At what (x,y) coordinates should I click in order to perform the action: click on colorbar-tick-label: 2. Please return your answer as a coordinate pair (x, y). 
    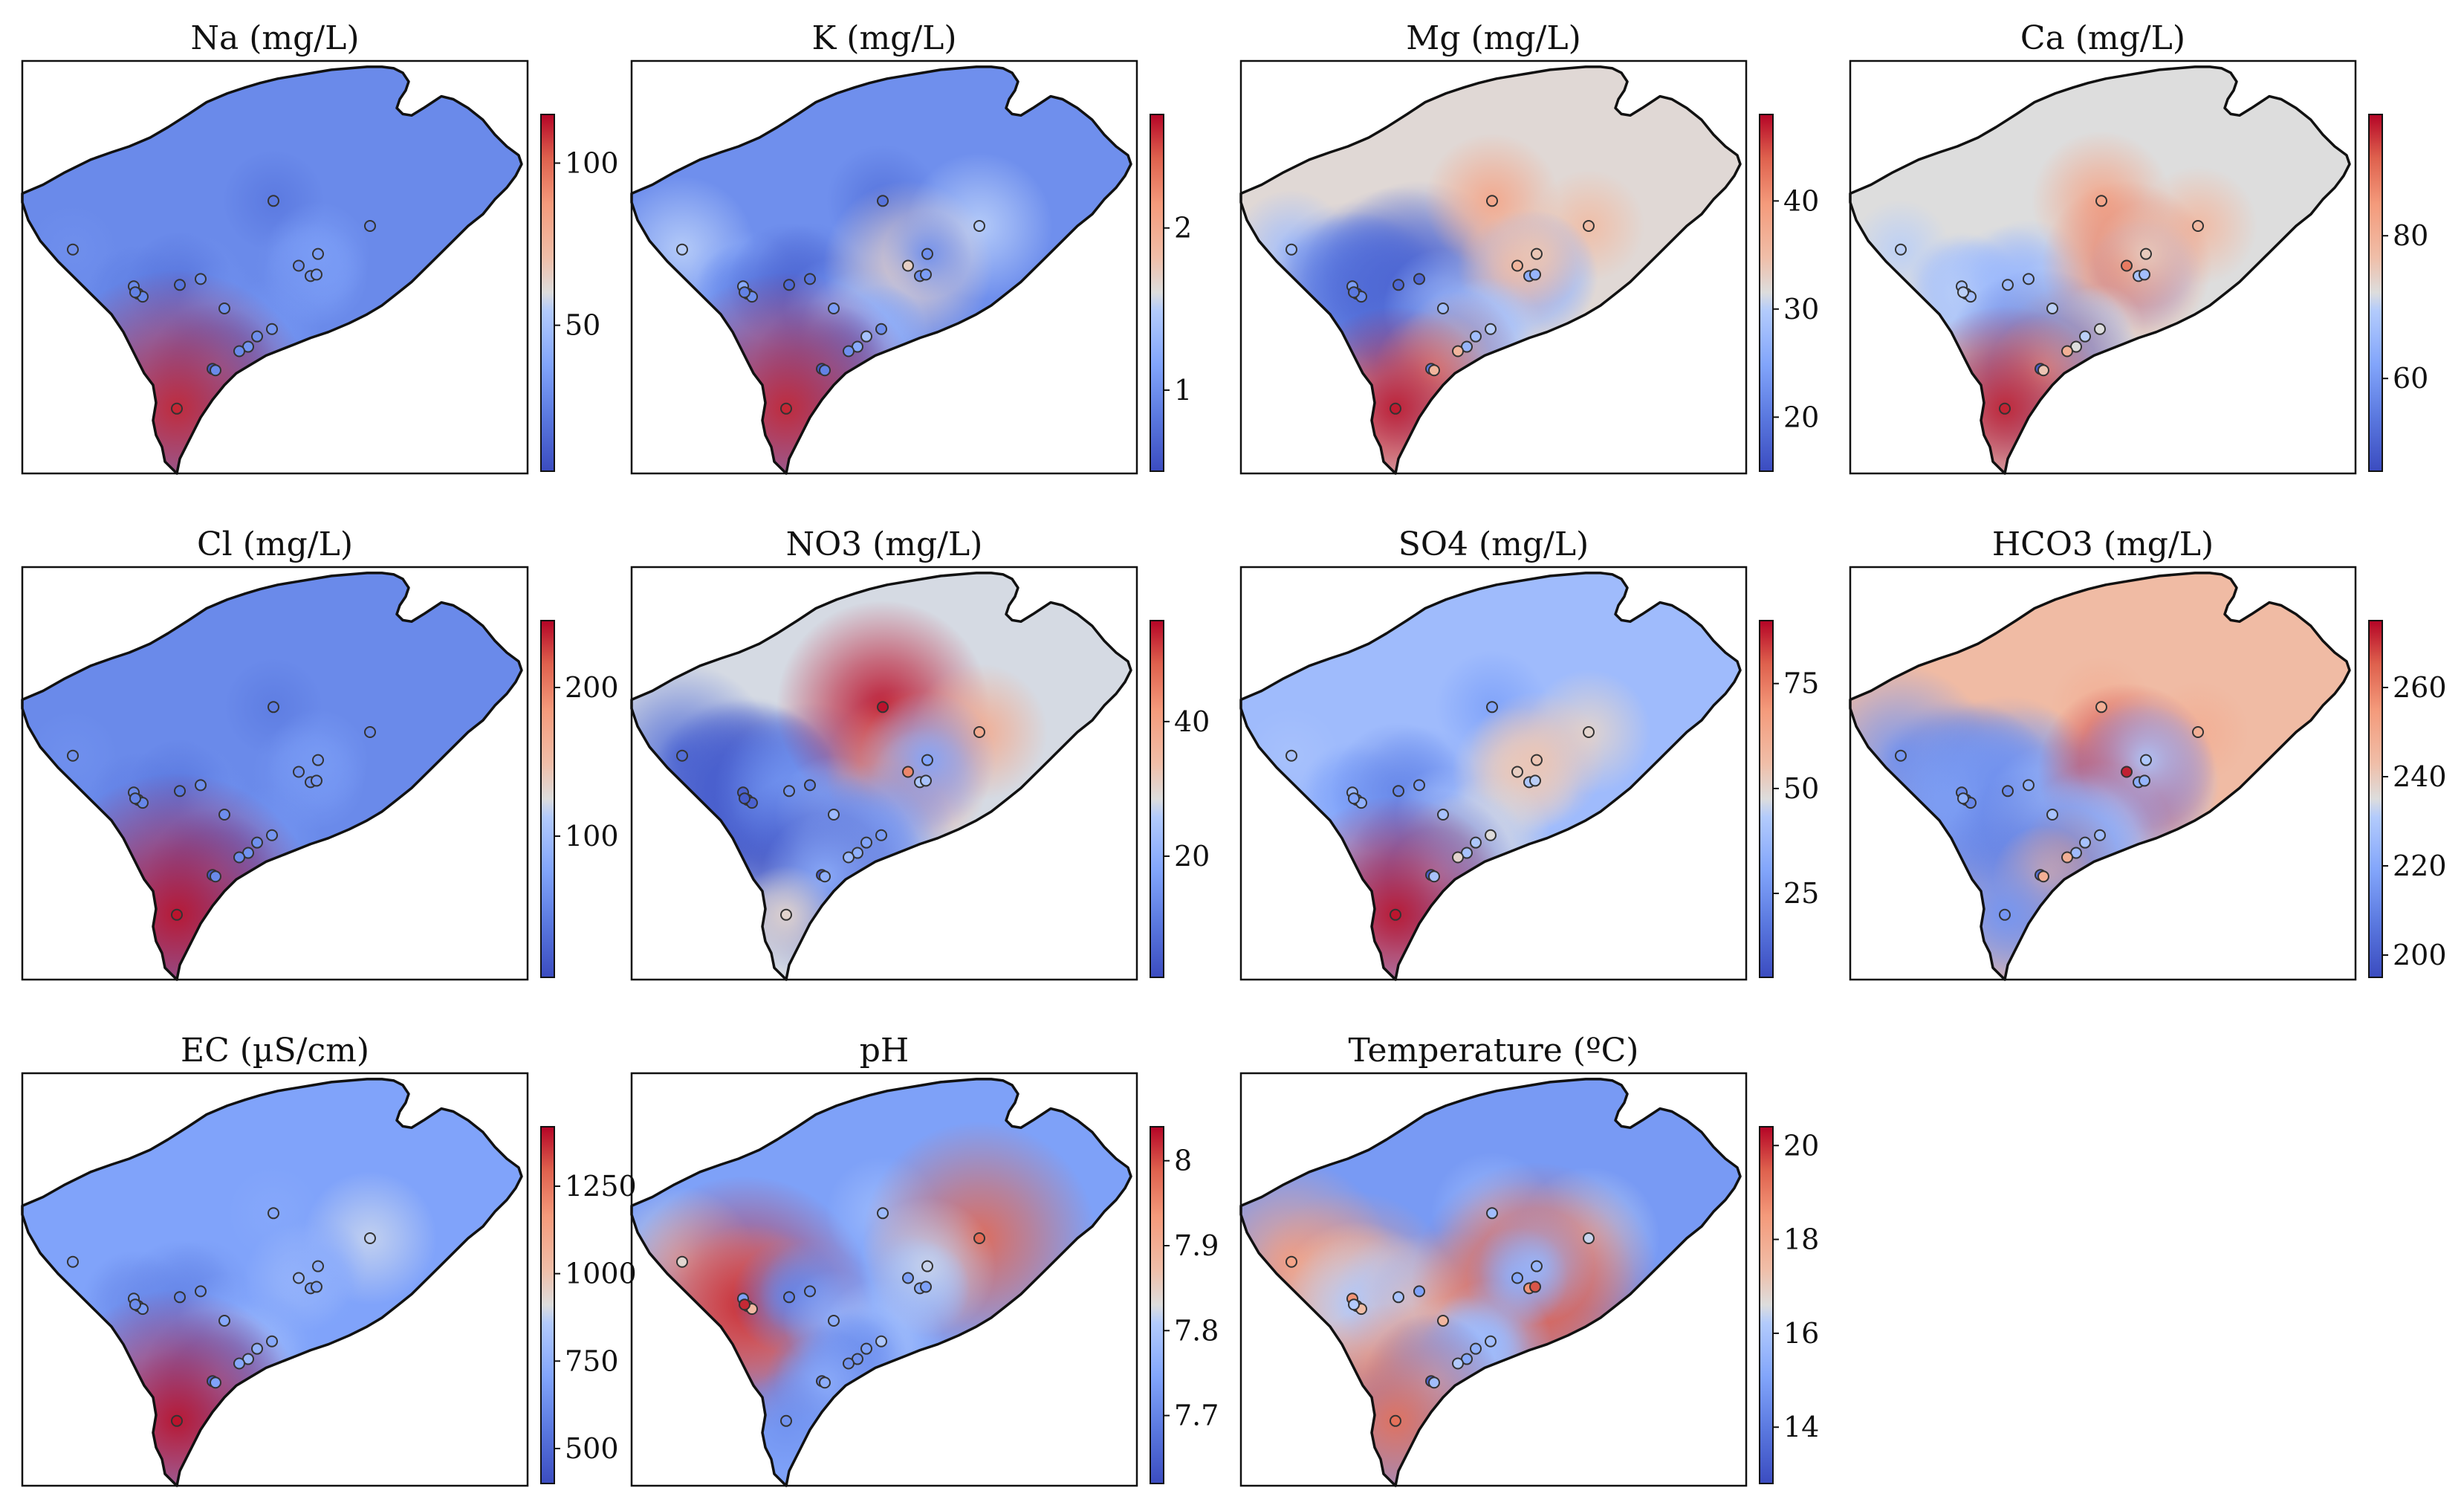
    Looking at the image, I should click on (1183, 229).